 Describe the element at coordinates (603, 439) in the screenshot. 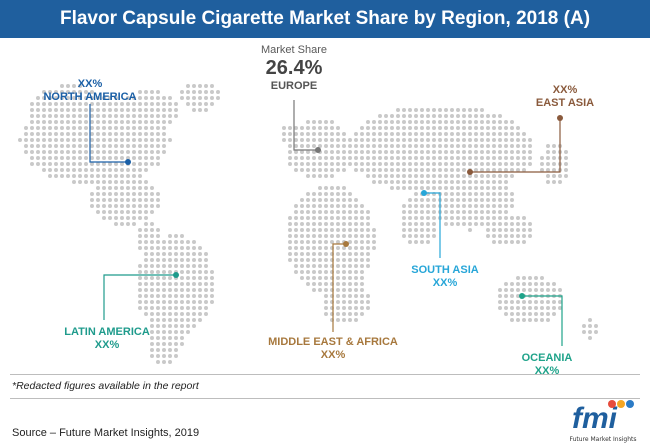

I see `fmi-logo-caption: Future Market Insights` at that location.